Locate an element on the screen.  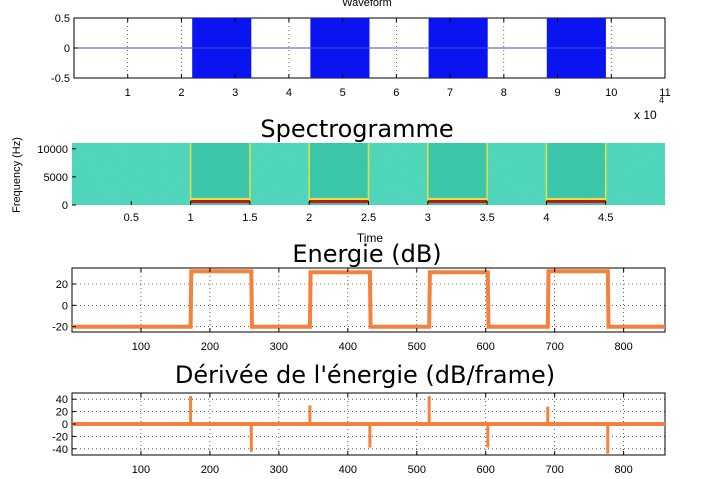
y-tick-label: 40 is located at coordinates (62, 400).